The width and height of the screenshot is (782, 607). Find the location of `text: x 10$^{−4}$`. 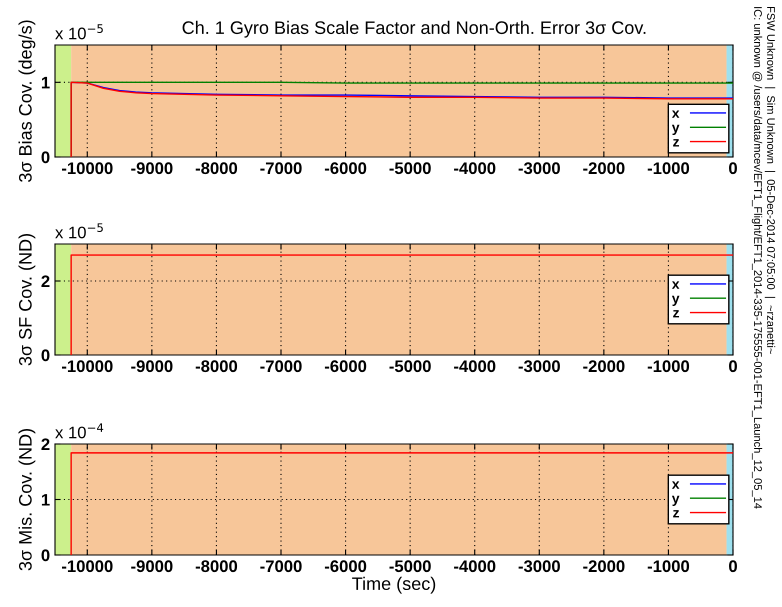

text: x 10$^{−4}$ is located at coordinates (79, 430).